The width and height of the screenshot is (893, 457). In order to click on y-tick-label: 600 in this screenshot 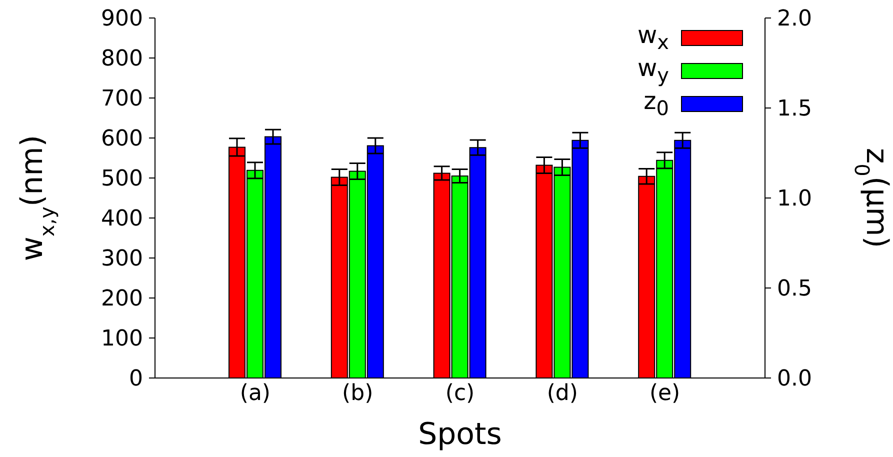, I will do `click(122, 139)`.